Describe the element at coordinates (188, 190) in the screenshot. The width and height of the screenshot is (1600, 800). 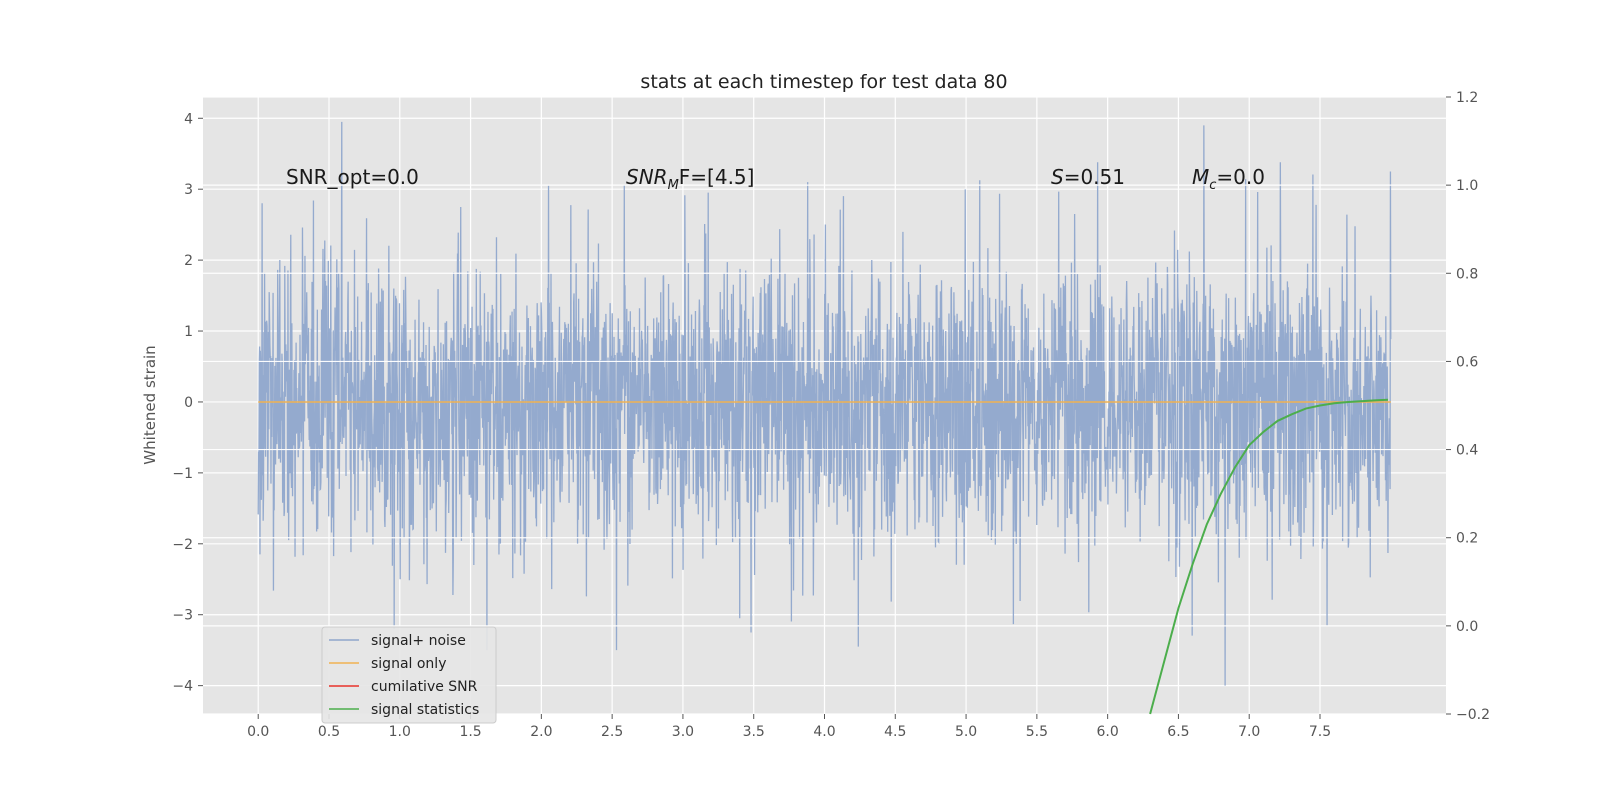
I see `y-tick-label: 3` at that location.